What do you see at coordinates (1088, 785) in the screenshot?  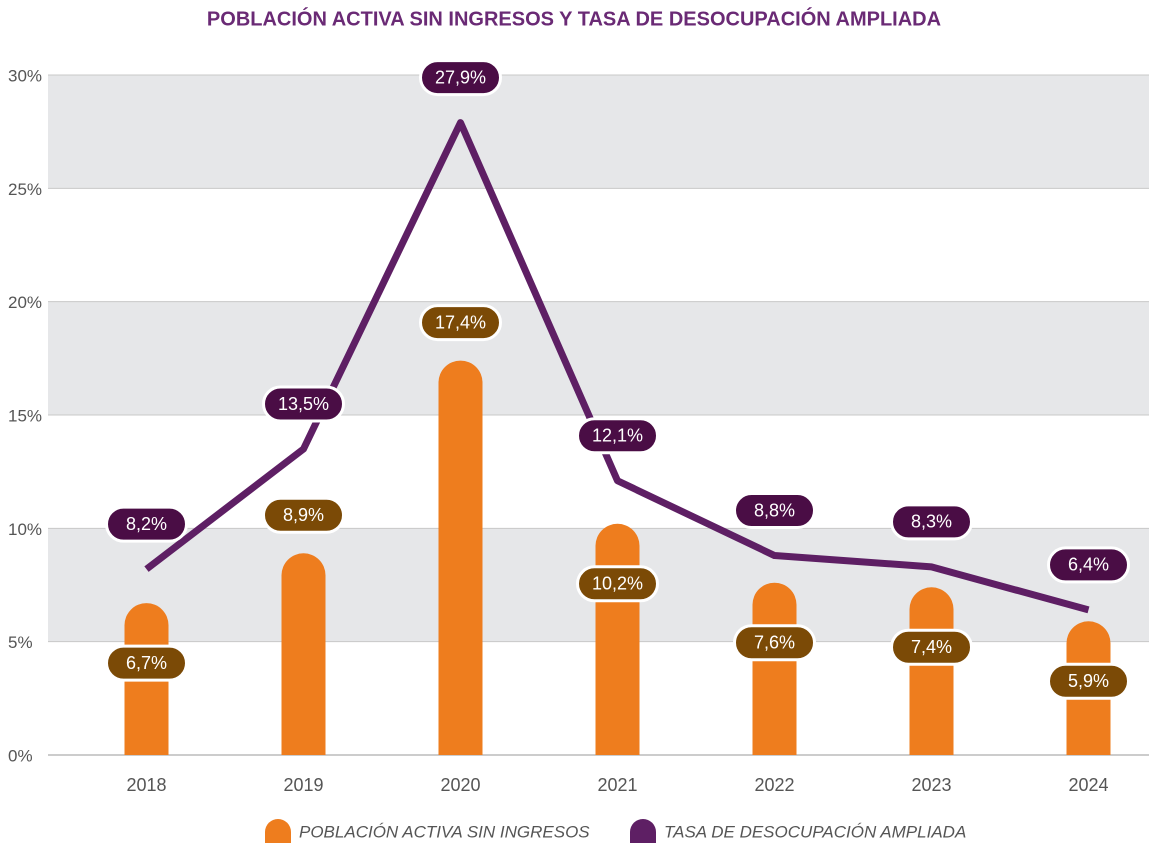 I see `x-tick-label: 2024` at bounding box center [1088, 785].